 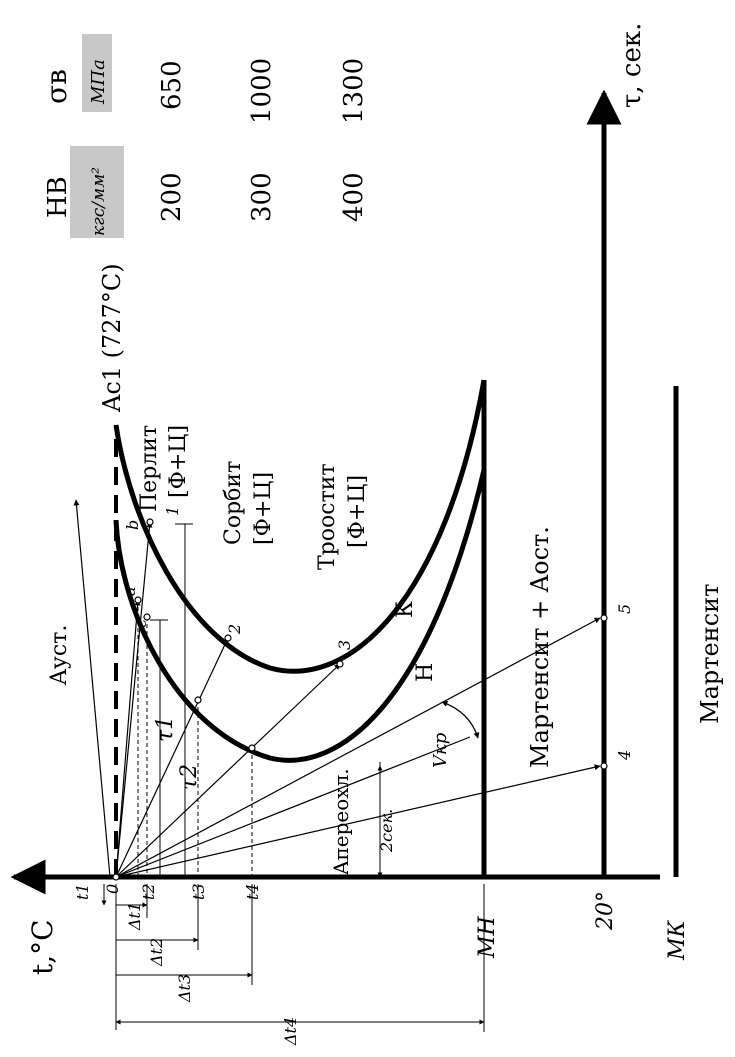 What do you see at coordinates (405, 609) in the screenshot?
I see `curve-end-label: К` at bounding box center [405, 609].